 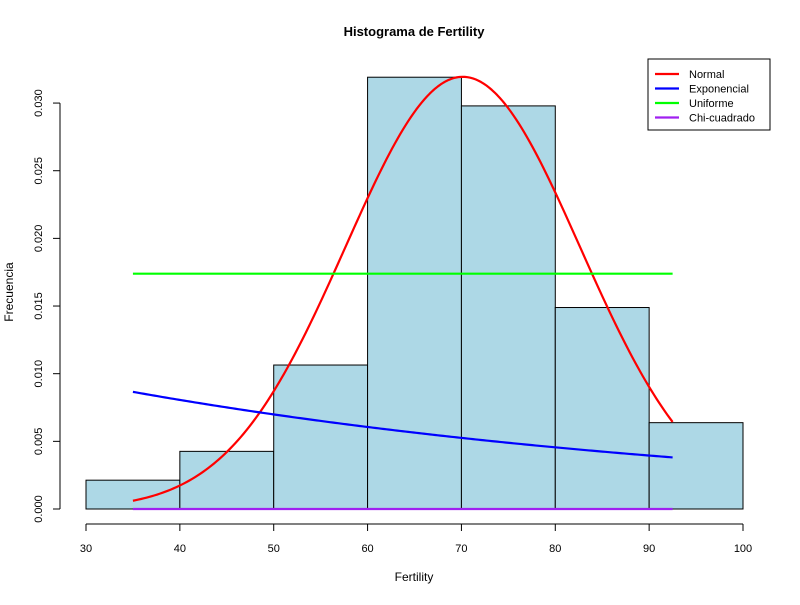 I want to click on chart-title: Histograma de Fertility, so click(x=415, y=31).